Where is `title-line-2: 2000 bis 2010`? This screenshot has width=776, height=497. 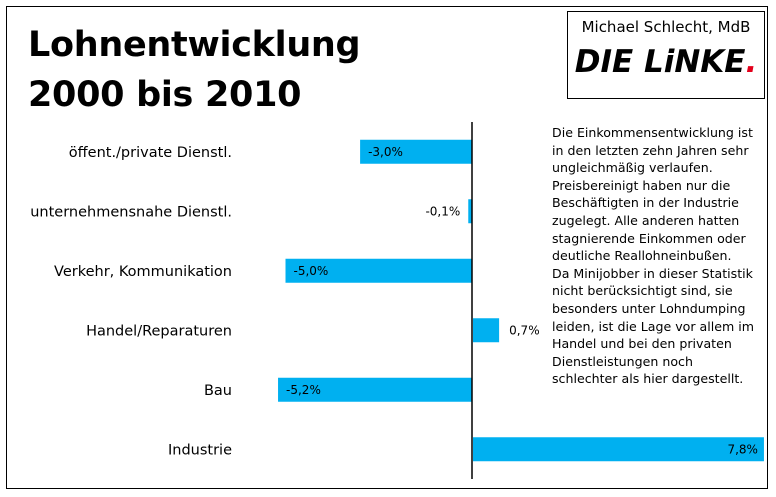 title-line-2: 2000 bis 2010 is located at coordinates (165, 95).